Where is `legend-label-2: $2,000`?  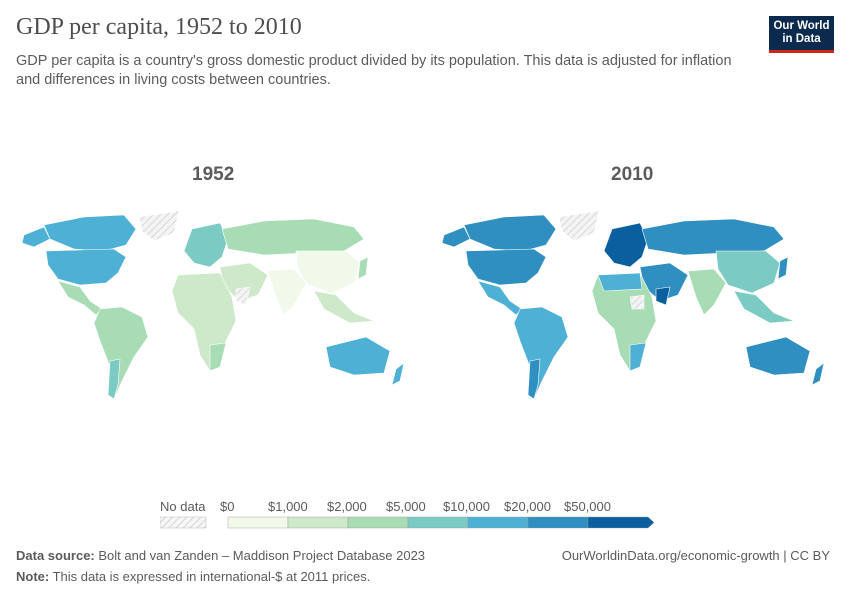
legend-label-2: $2,000 is located at coordinates (347, 506).